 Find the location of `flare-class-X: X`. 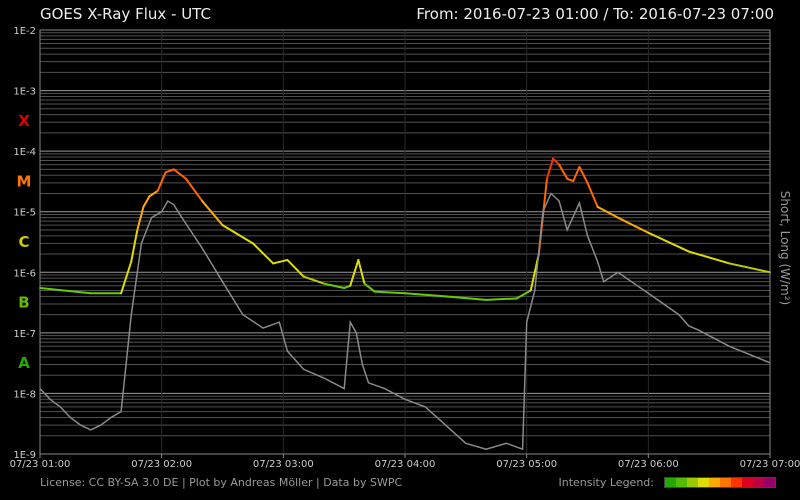

flare-class-X: X is located at coordinates (24, 121).